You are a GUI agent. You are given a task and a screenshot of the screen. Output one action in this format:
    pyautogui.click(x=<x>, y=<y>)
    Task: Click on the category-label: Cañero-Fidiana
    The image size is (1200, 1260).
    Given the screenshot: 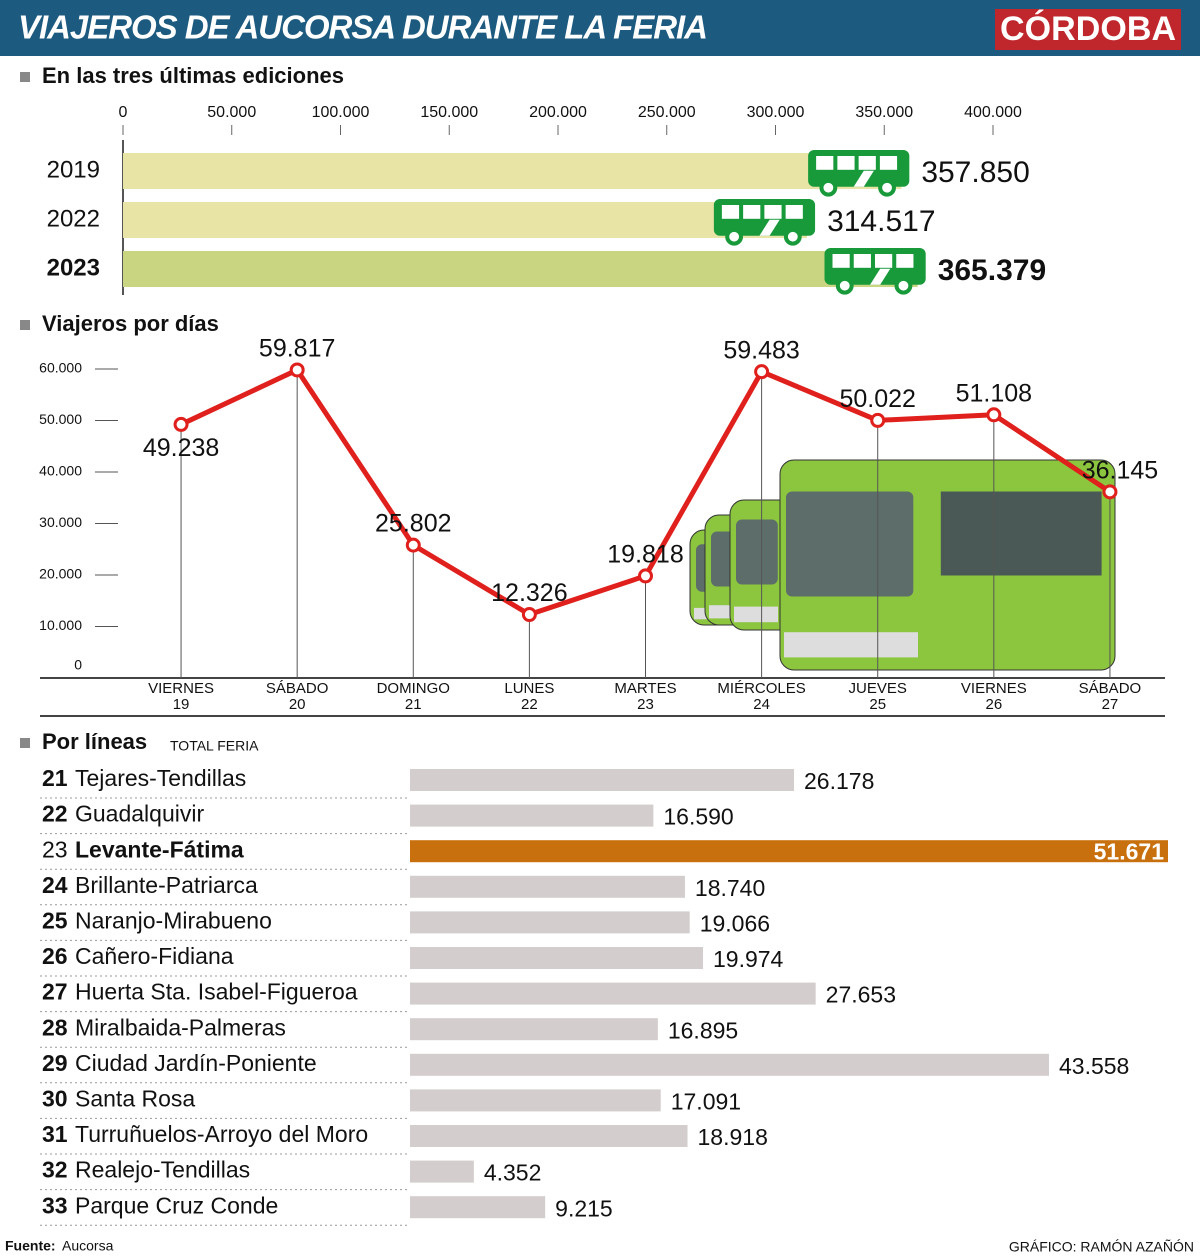 What is the action you would take?
    pyautogui.click(x=154, y=956)
    